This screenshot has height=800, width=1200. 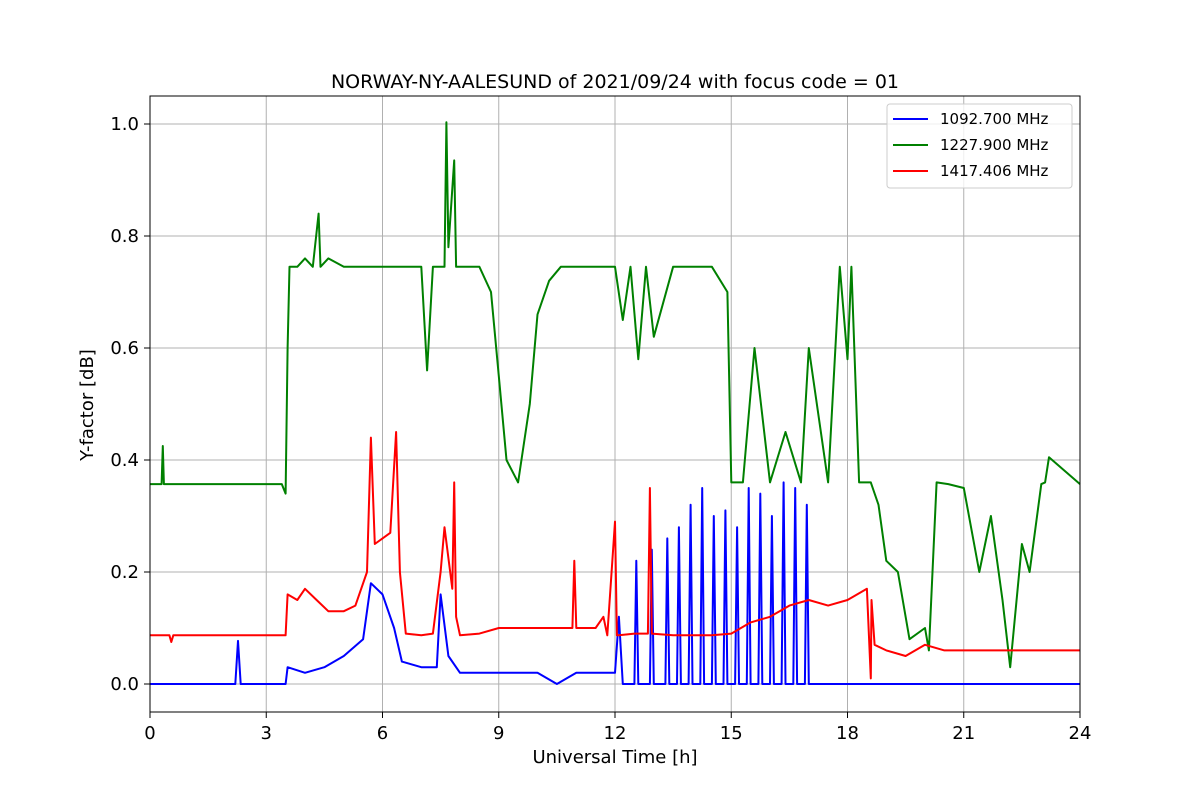 I want to click on legend-box, so click(x=979, y=146).